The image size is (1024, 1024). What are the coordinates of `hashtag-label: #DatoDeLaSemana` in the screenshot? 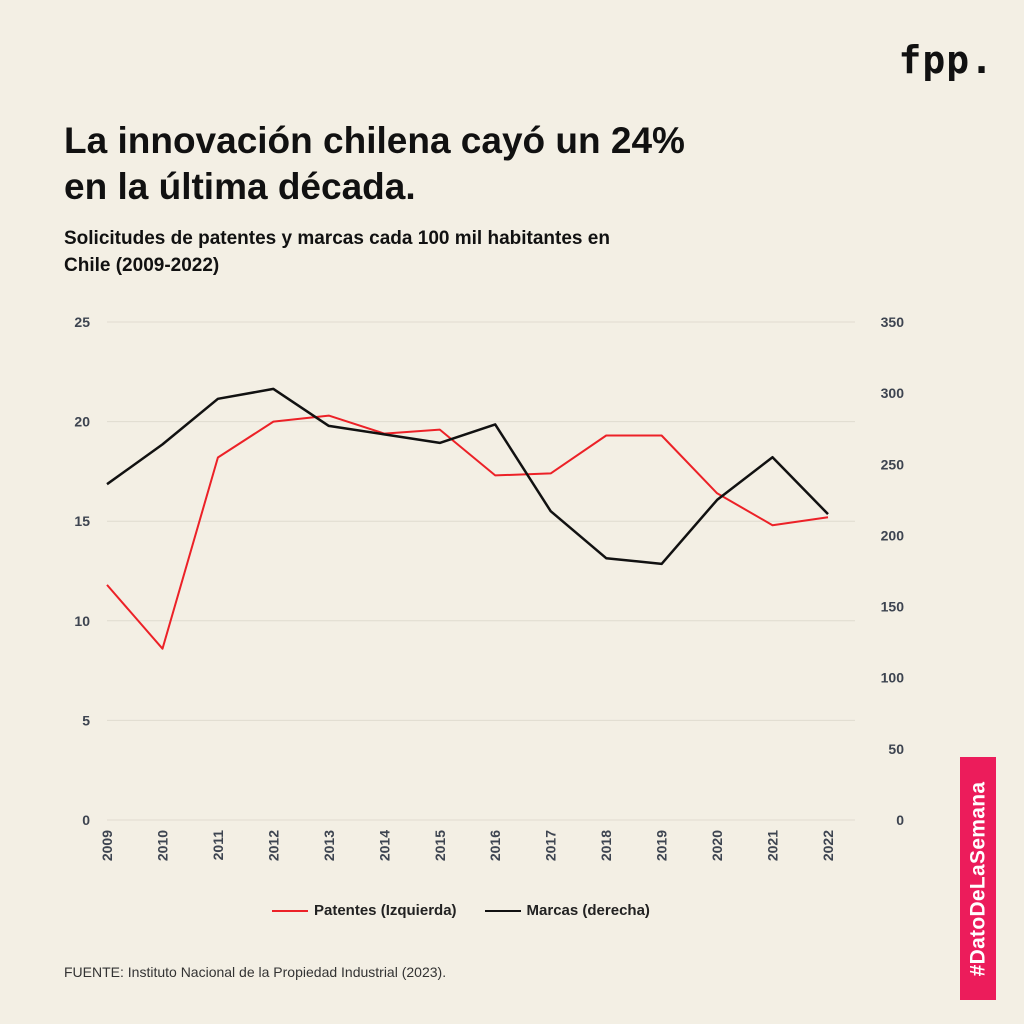 It's located at (977, 878).